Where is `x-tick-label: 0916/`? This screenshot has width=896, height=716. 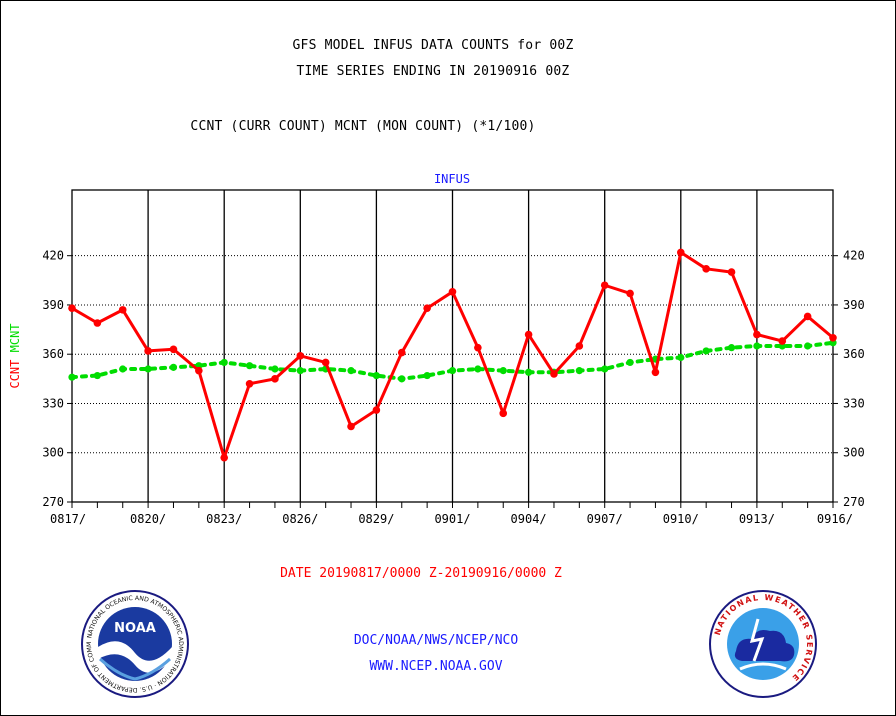 x-tick-label: 0916/ is located at coordinates (835, 519).